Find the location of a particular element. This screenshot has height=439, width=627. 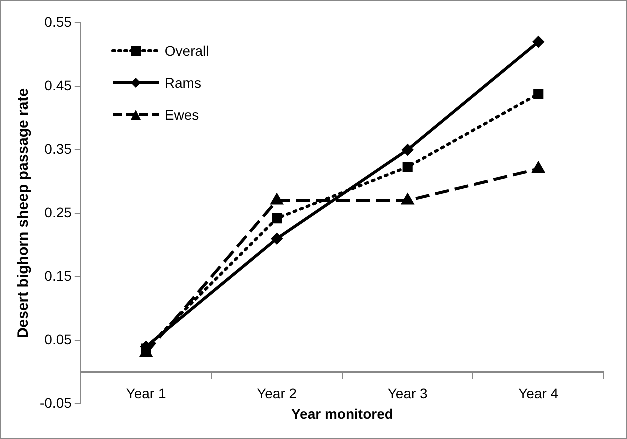

x-tick-label: Year 1 is located at coordinates (146, 394).